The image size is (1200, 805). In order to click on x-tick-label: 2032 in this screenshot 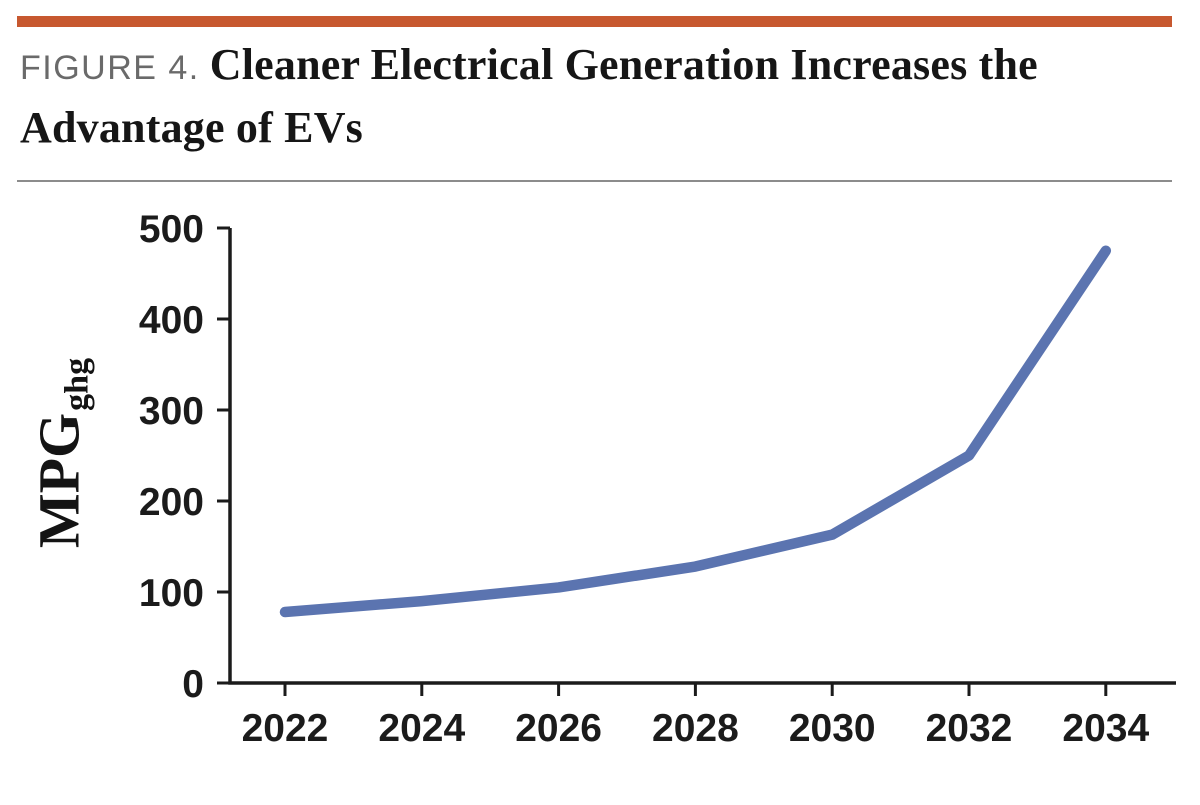, I will do `click(969, 728)`.